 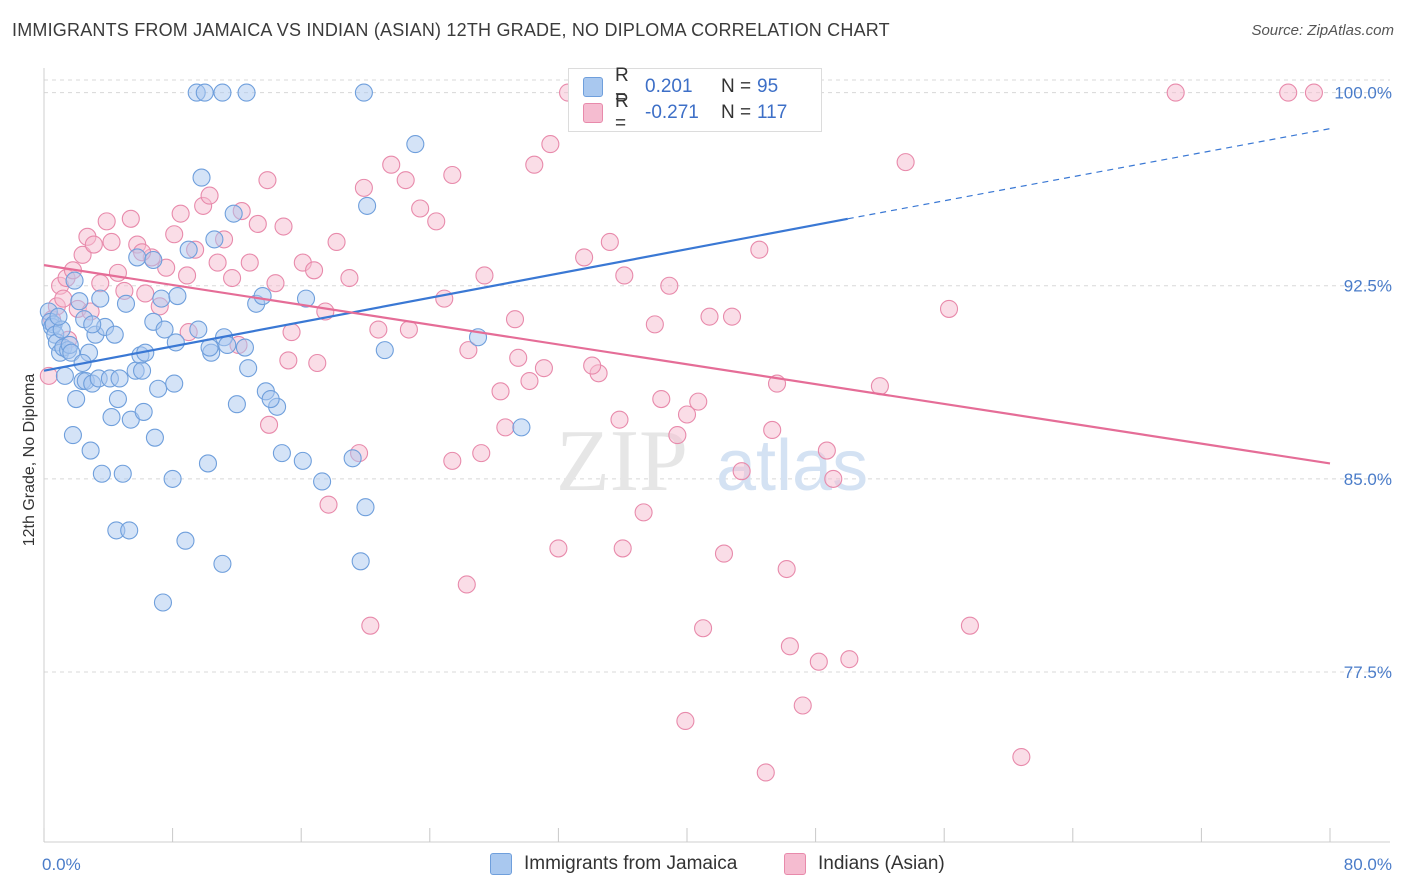 I want to click on legend-label-indians: Indians (Asian), so click(x=881, y=863).